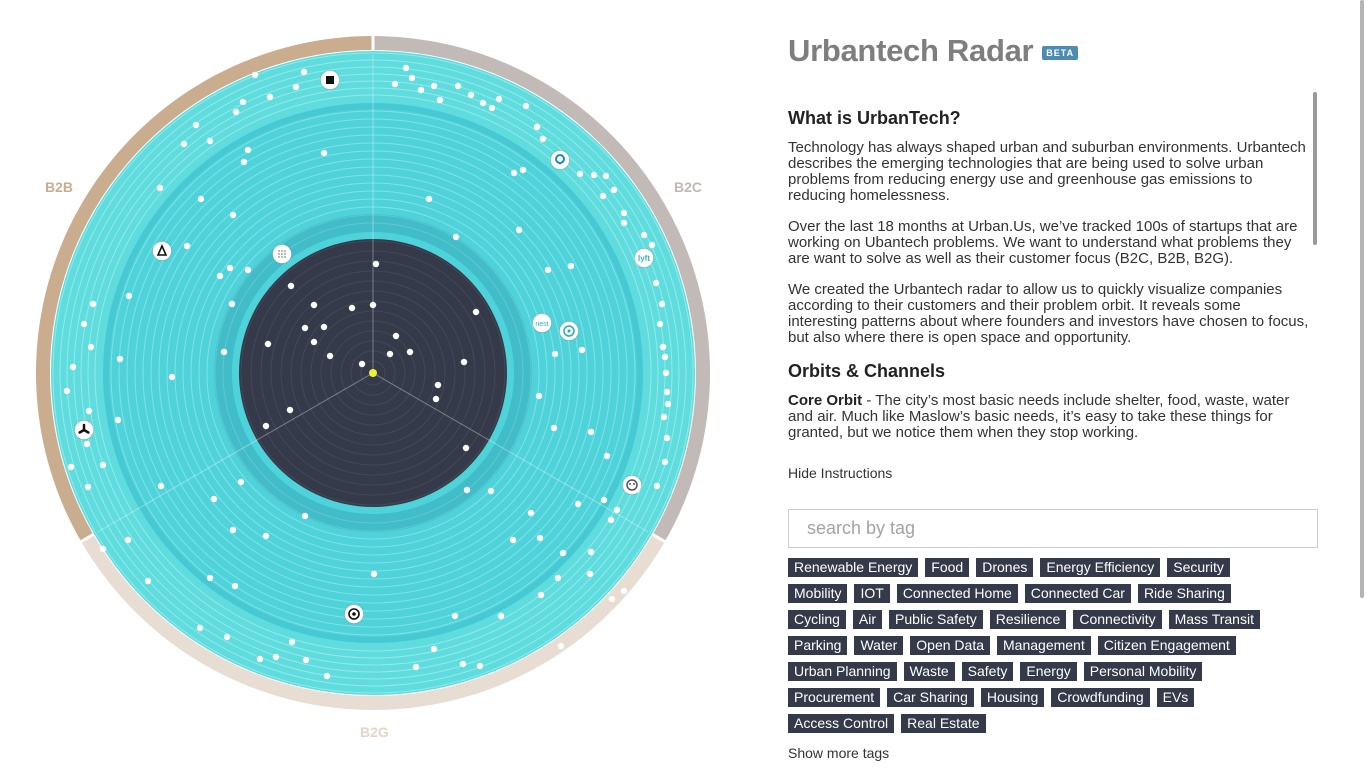 This screenshot has height=768, width=1366. I want to click on tag-connected-home: Connected Home, so click(957, 593).